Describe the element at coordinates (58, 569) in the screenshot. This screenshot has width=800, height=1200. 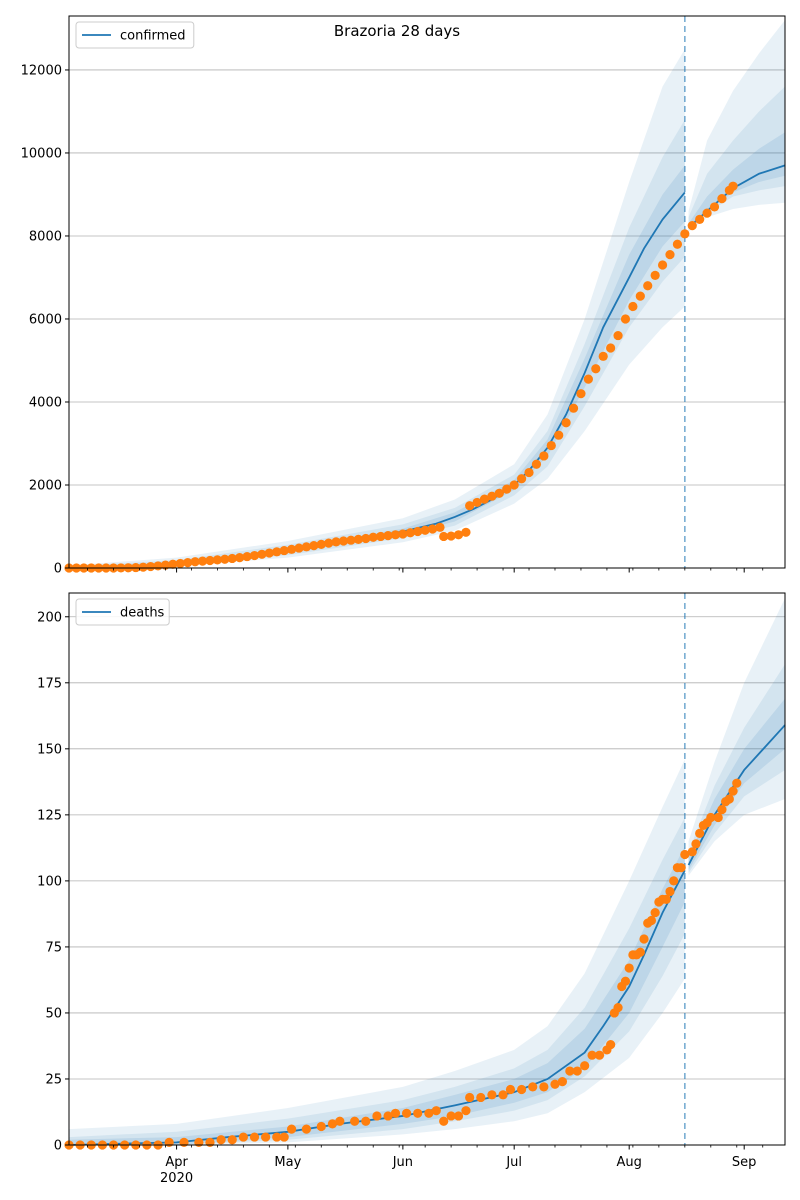
I see `y-tick-label: 0` at that location.